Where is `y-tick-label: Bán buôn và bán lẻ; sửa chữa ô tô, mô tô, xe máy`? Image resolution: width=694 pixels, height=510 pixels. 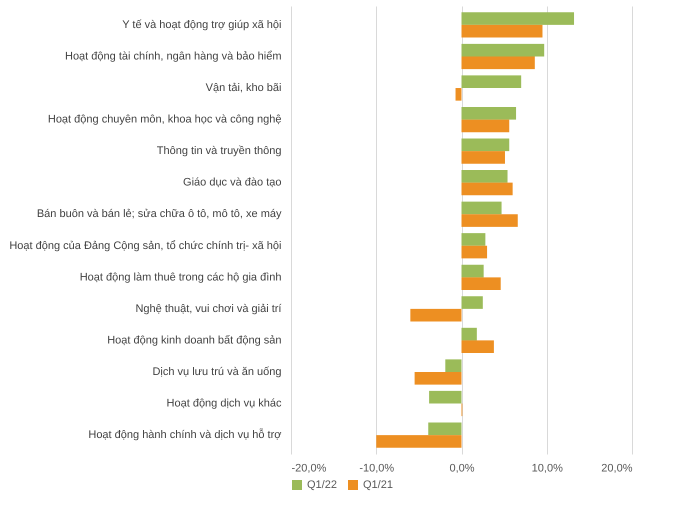
y-tick-label: Bán buôn và bán lẻ; sửa chữa ô tô, mô tô, xe máy is located at coordinates (159, 214).